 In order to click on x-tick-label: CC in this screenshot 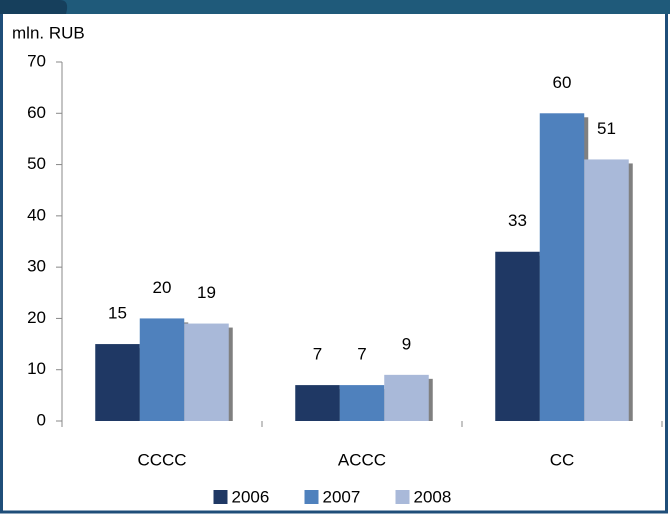, I will do `click(562, 459)`.